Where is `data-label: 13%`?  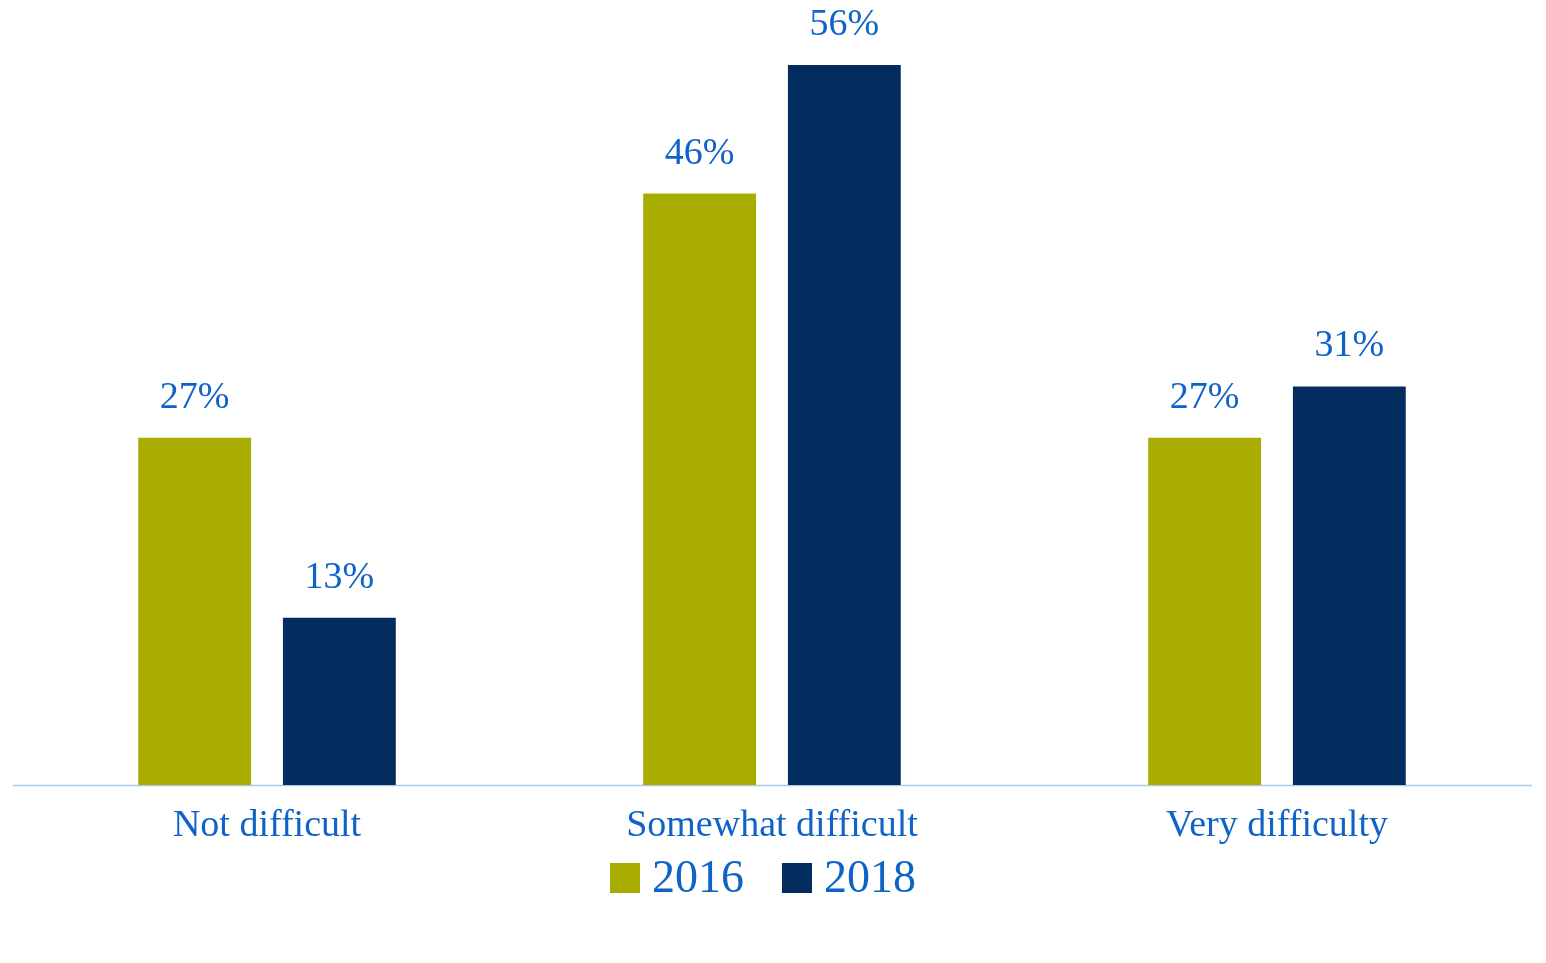 data-label: 13% is located at coordinates (339, 574).